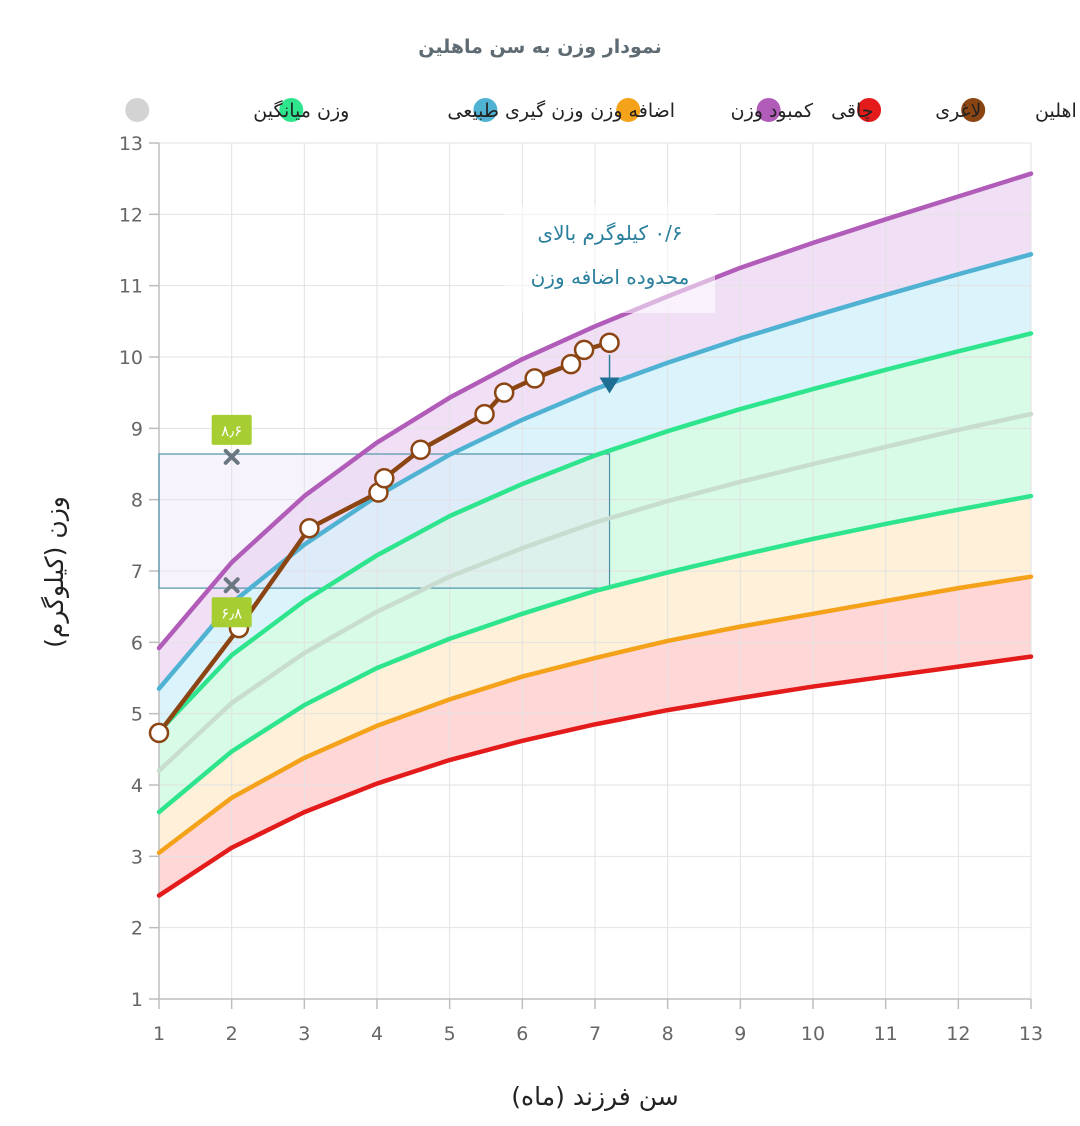 Image resolution: width=1080 pixels, height=1126 pixels. Describe the element at coordinates (137, 1000) in the screenshot. I see `y-tick-label-1: 1` at that location.